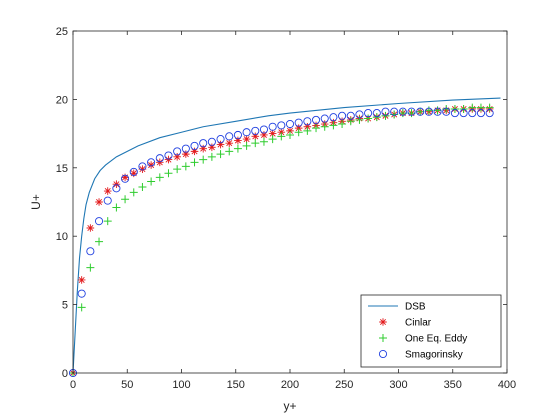 The height and width of the screenshot is (420, 560). What do you see at coordinates (383, 354) in the screenshot?
I see `legend-swatch-smagorinsky` at bounding box center [383, 354].